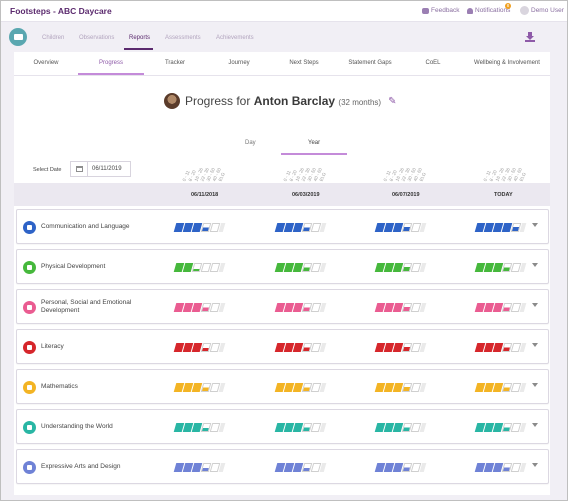 Image resolution: width=568 pixels, height=501 pixels. I want to click on progress-header: Progress for Anton Barclay (32 months) ✎, so click(280, 101).